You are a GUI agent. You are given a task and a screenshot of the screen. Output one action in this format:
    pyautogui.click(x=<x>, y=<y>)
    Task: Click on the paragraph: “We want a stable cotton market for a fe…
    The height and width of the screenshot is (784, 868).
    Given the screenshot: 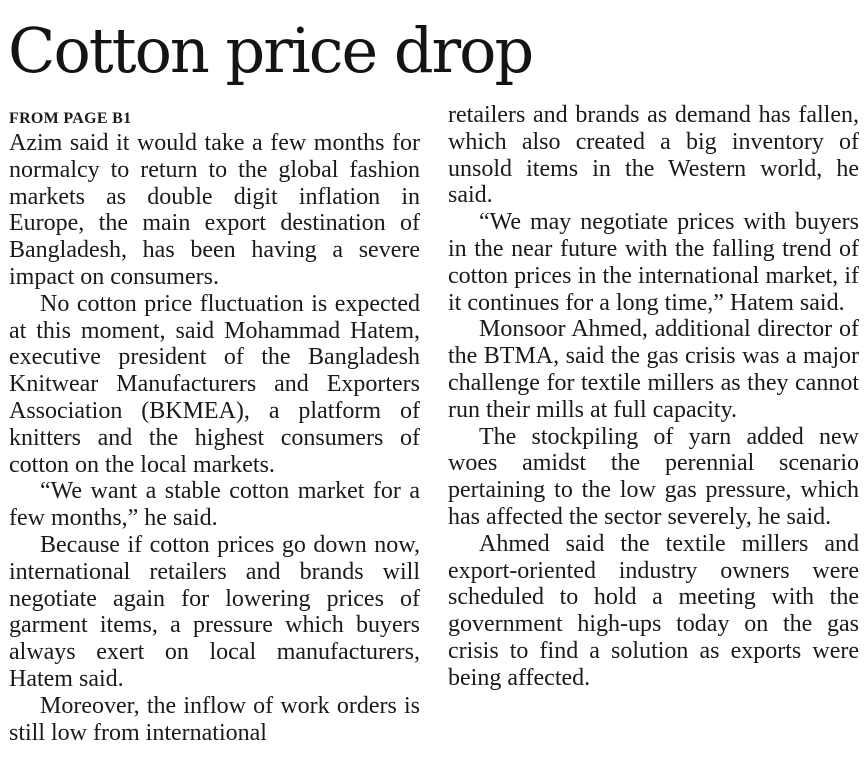 What is the action you would take?
    pyautogui.click(x=214, y=505)
    